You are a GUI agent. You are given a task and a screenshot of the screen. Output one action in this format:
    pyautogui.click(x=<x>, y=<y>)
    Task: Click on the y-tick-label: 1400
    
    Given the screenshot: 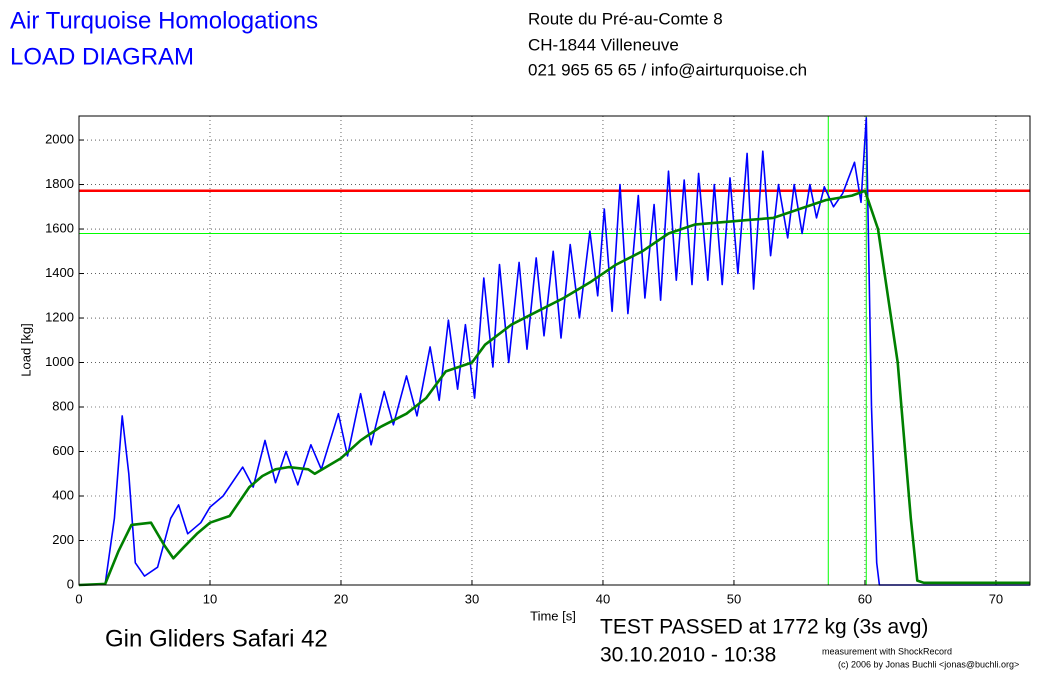 What is the action you would take?
    pyautogui.click(x=59, y=272)
    